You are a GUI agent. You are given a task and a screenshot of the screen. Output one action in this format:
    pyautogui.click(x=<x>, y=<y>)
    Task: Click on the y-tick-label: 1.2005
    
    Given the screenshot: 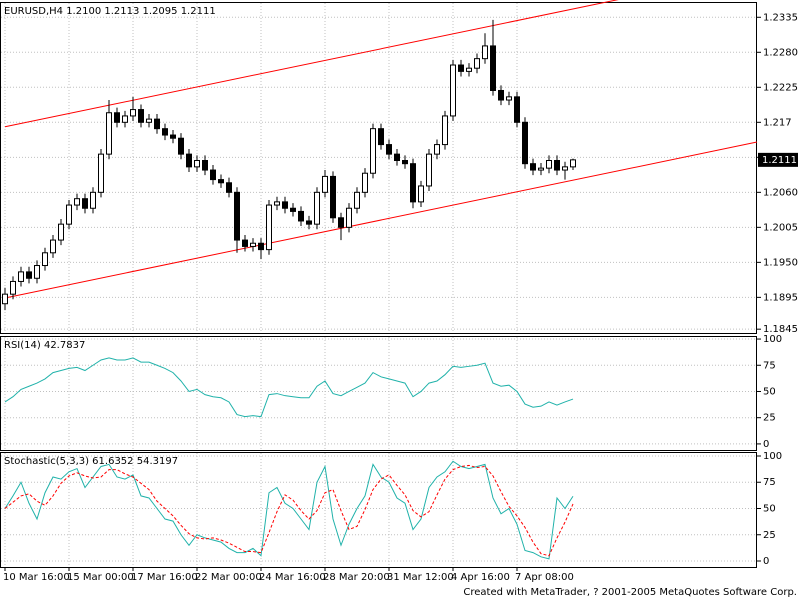 What is the action you would take?
    pyautogui.click(x=780, y=227)
    